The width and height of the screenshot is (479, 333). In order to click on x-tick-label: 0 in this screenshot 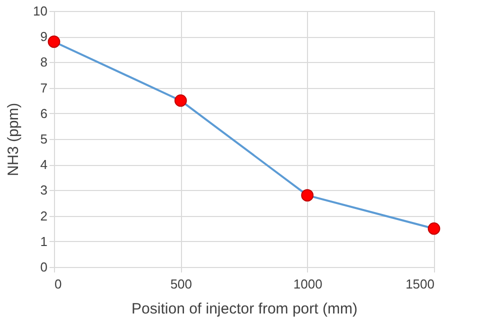, I will do `click(58, 284)`.